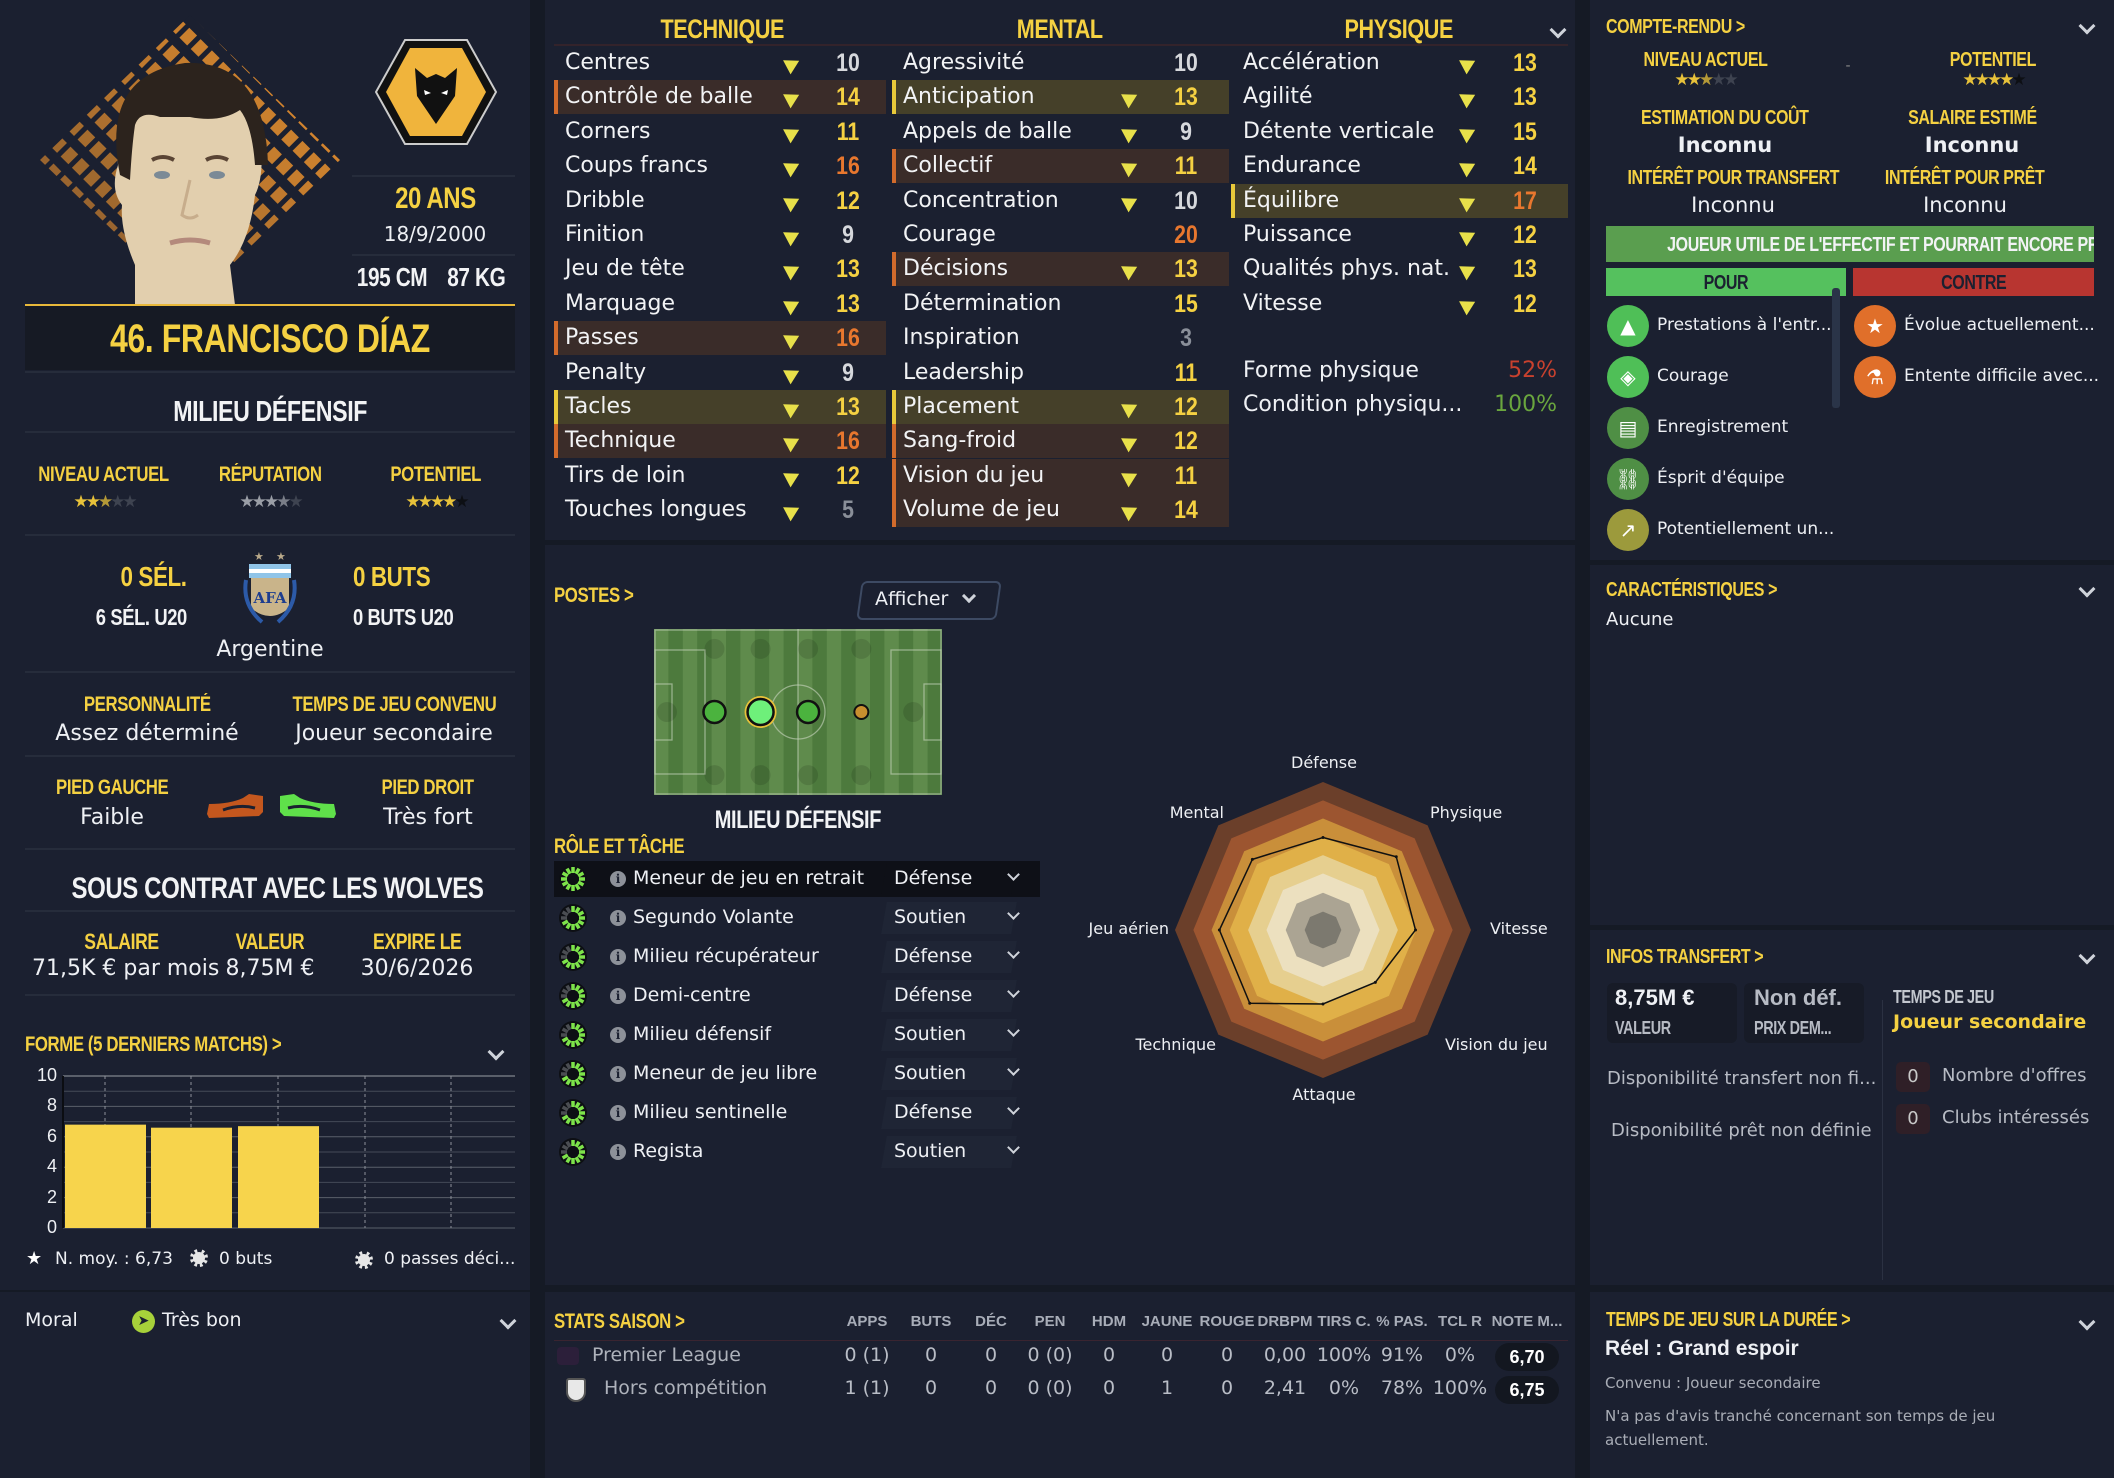 The height and width of the screenshot is (1478, 2114). I want to click on long-term-link: TEMPS DE JEU SUR LA DURÉE >, so click(1758, 1319).